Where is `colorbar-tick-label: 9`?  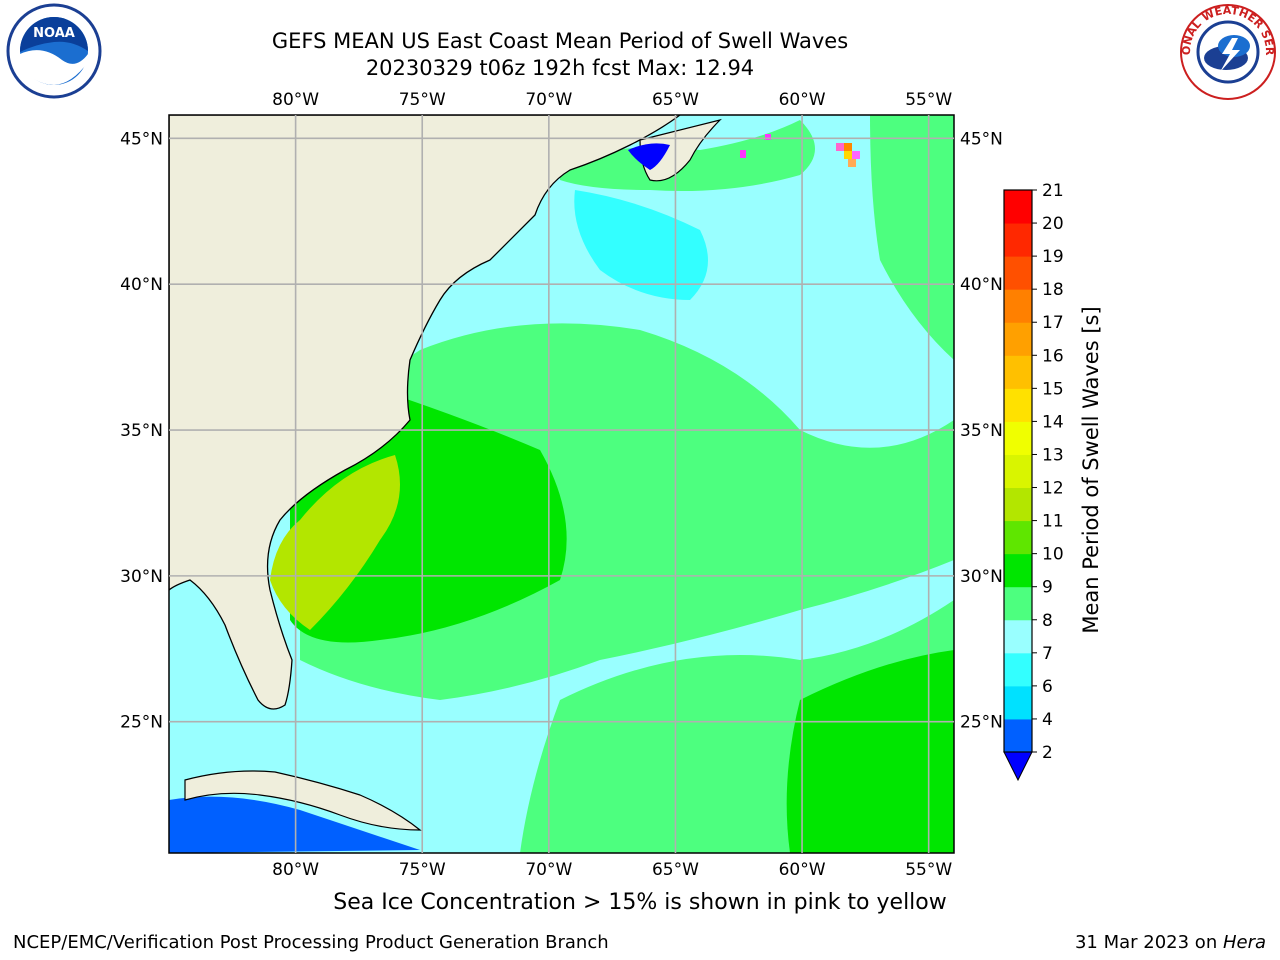
colorbar-tick-label: 9 is located at coordinates (1047, 588).